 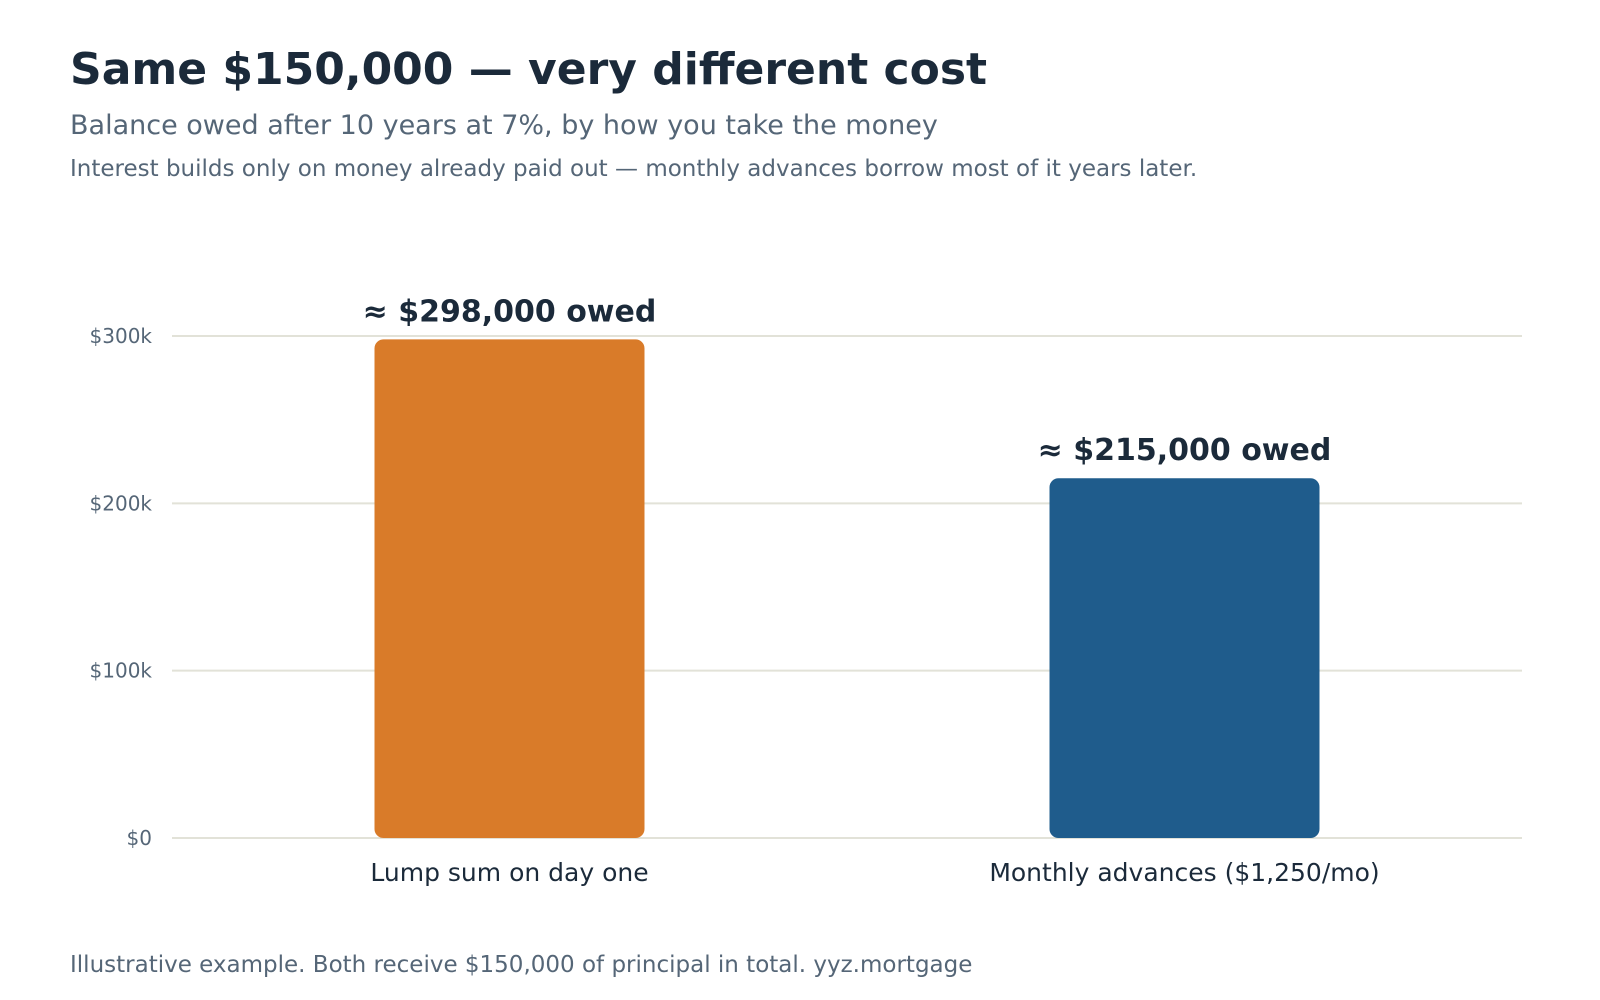 I want to click on y-tick-label: $0, so click(x=139, y=838).